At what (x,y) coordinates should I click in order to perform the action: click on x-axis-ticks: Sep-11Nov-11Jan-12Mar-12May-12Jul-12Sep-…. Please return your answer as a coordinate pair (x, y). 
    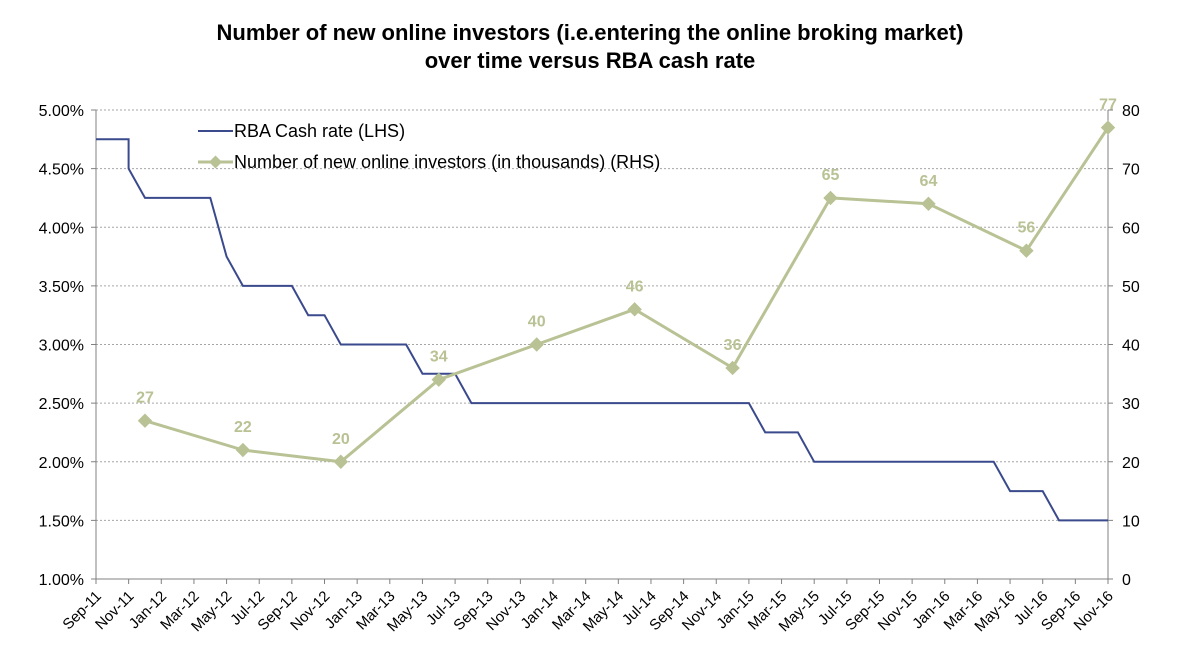
    Looking at the image, I should click on (588, 607).